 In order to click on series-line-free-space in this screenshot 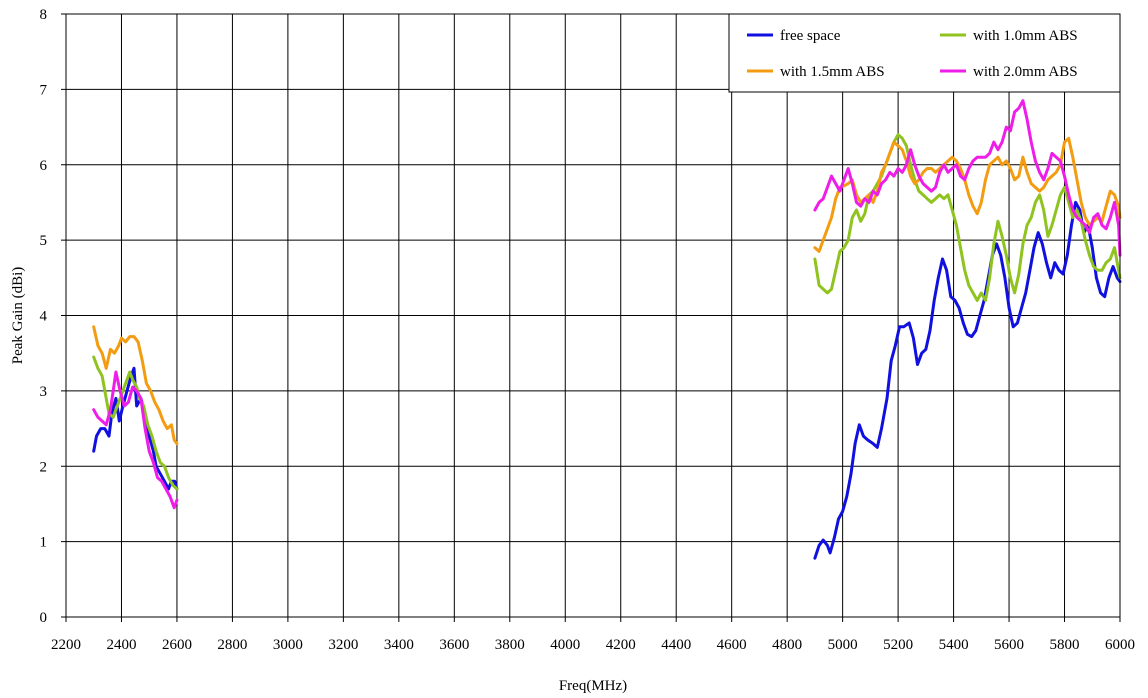, I will do `click(967, 380)`.